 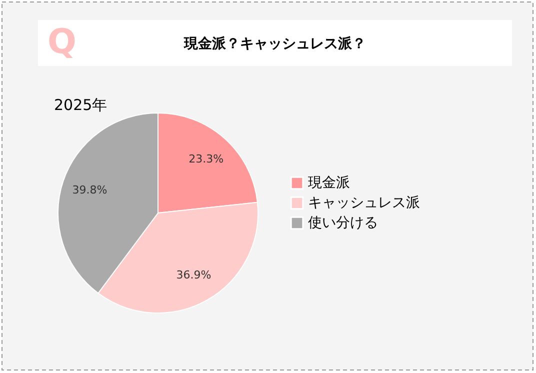 What do you see at coordinates (364, 203) in the screenshot?
I see `legend-label: キャッシュレス派` at bounding box center [364, 203].